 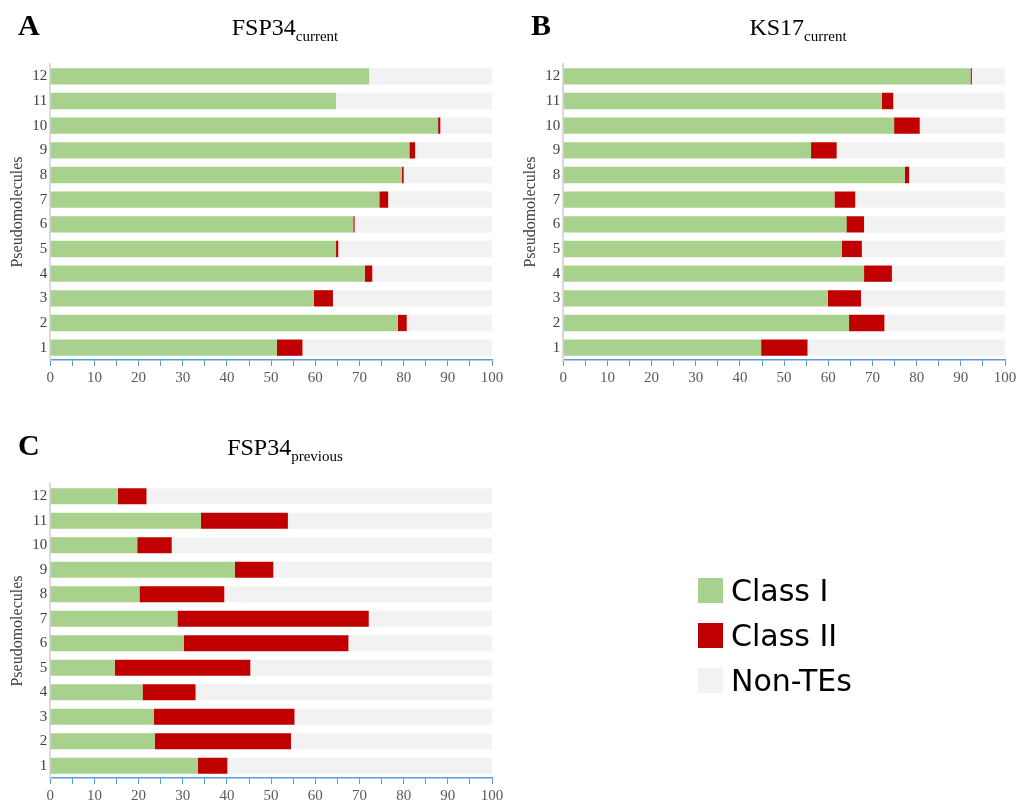 I want to click on chart-title: FSP34$_{current}$, so click(x=285, y=29).